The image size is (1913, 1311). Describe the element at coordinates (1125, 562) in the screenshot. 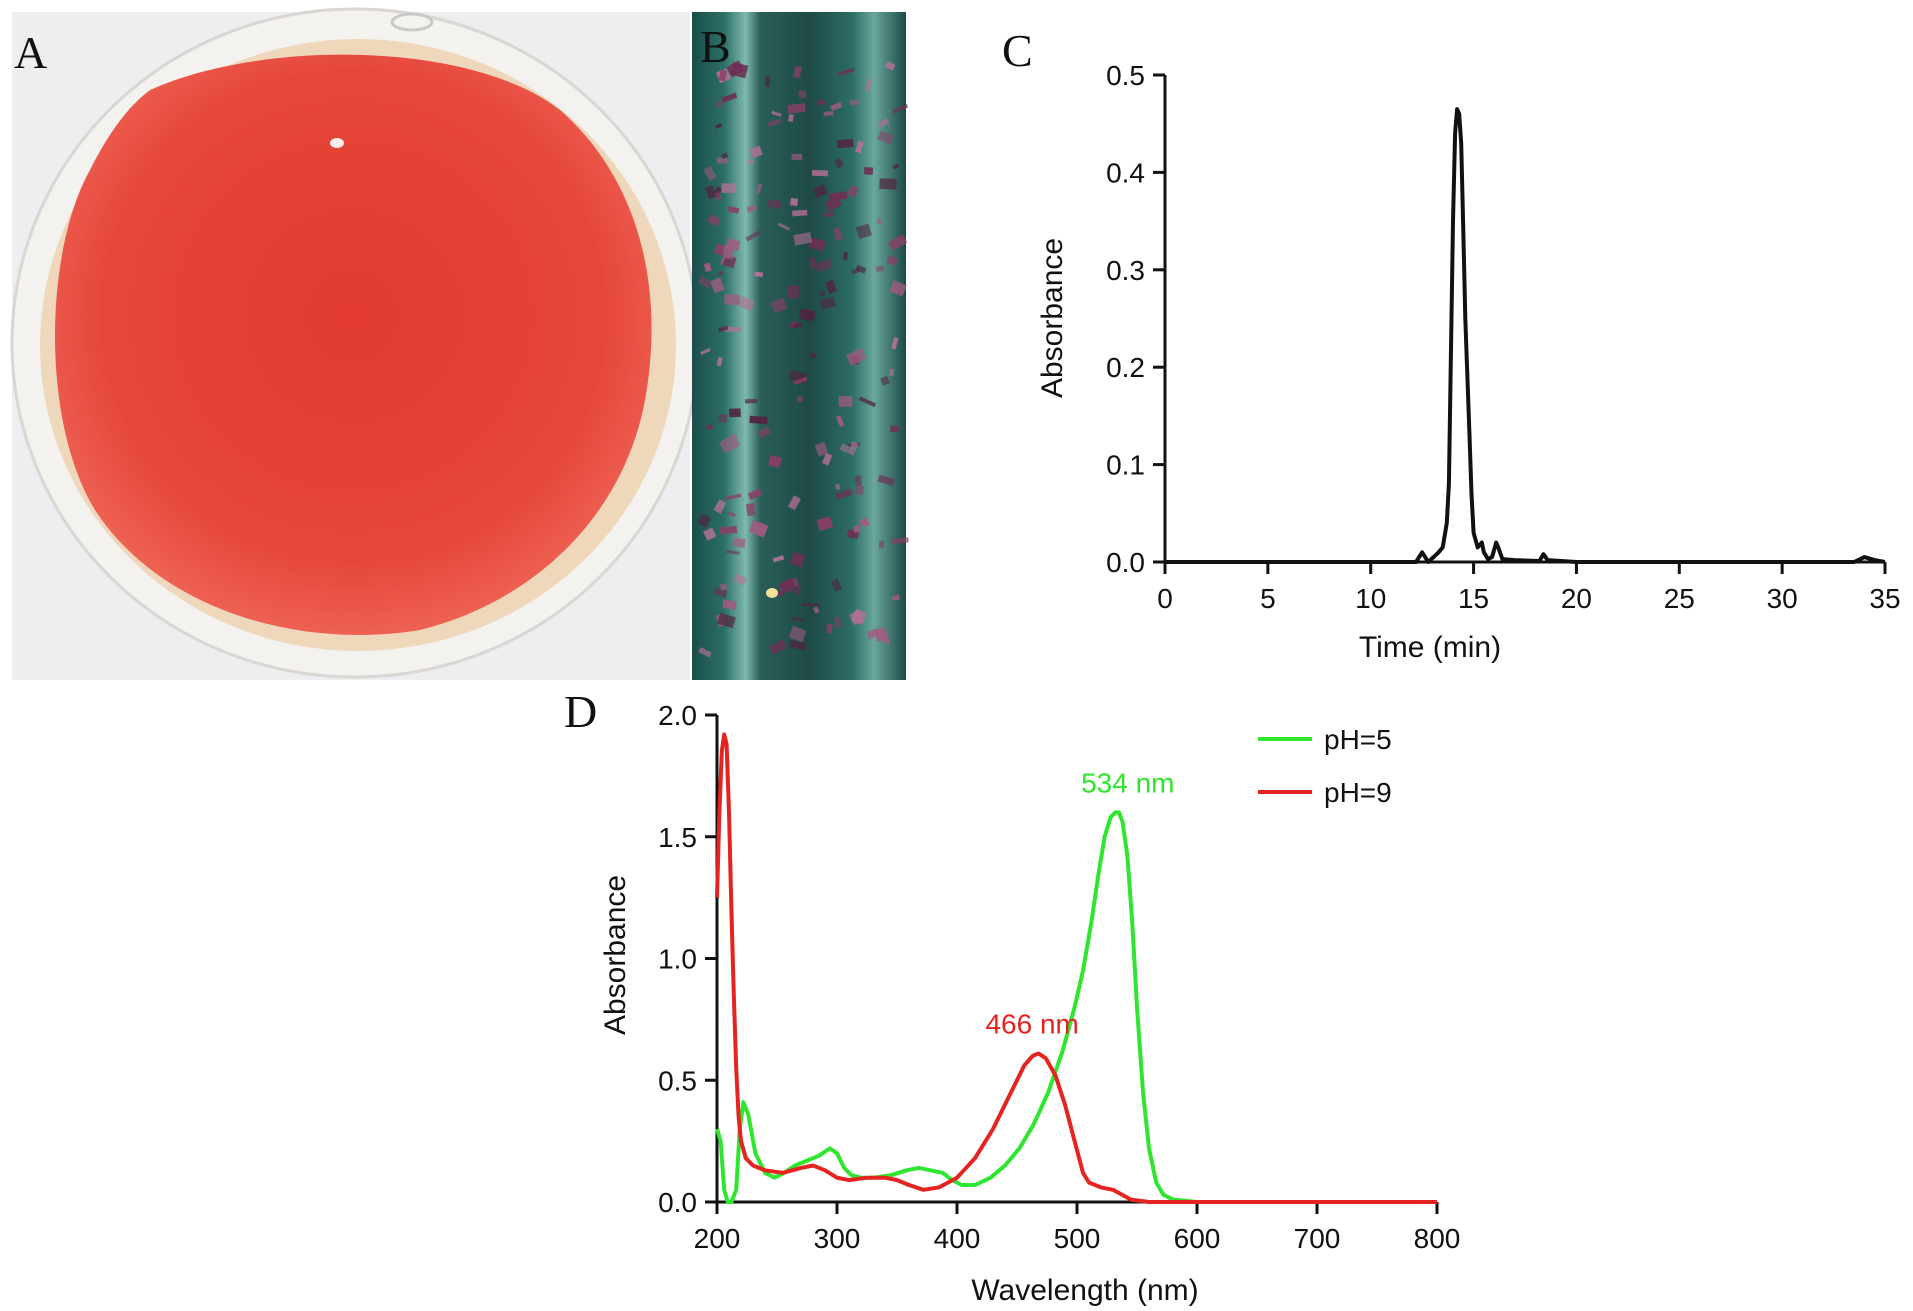

I see `y-tick-label: 0.0` at that location.